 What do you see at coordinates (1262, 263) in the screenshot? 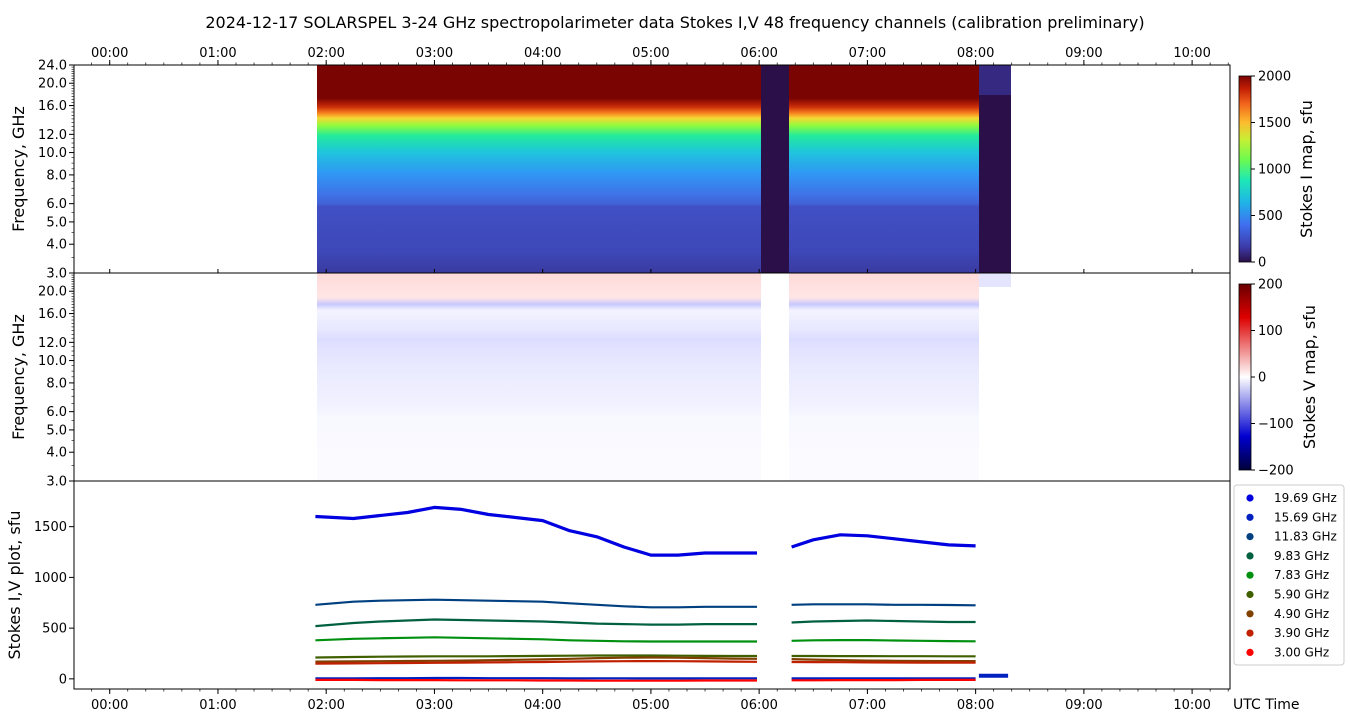
I see `stokes-i-colorbar-tick-label: 0` at bounding box center [1262, 263].